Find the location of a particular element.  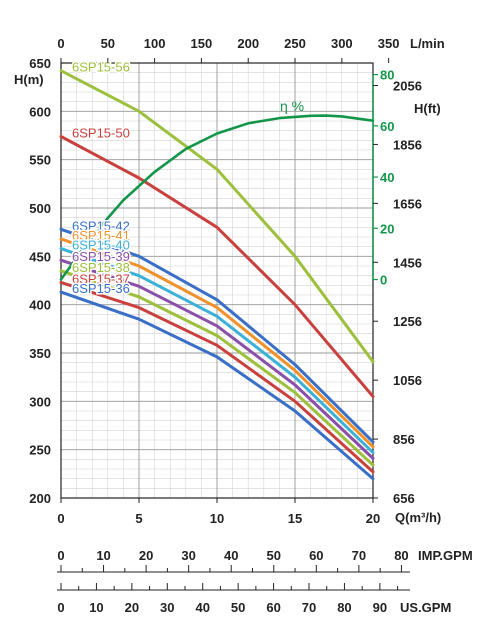

efficiency-tick-label: 0 is located at coordinates (383, 280).